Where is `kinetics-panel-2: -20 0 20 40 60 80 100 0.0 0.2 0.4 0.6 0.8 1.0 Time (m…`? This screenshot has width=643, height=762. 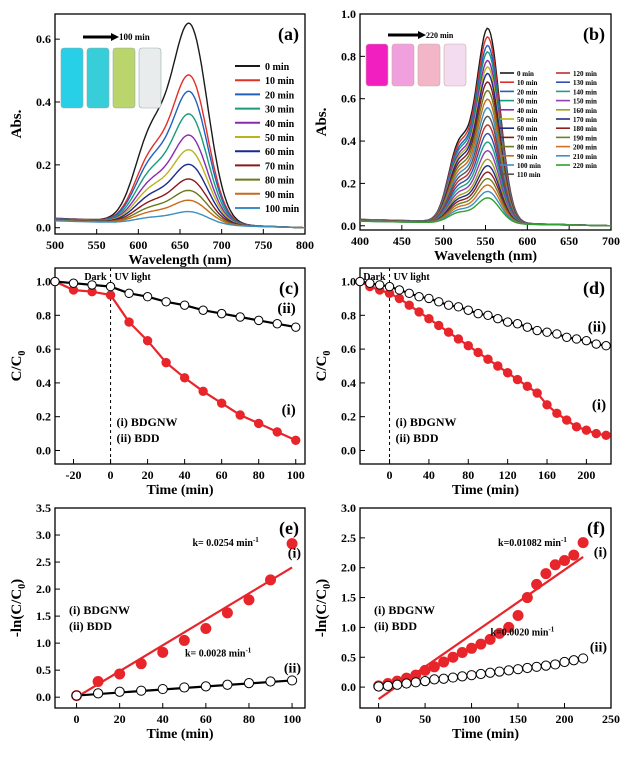 kinetics-panel-2: -20 0 20 40 60 80 100 0.0 0.2 0.4 0.6 0.8 1.0 Time (m… is located at coordinates (157, 382).